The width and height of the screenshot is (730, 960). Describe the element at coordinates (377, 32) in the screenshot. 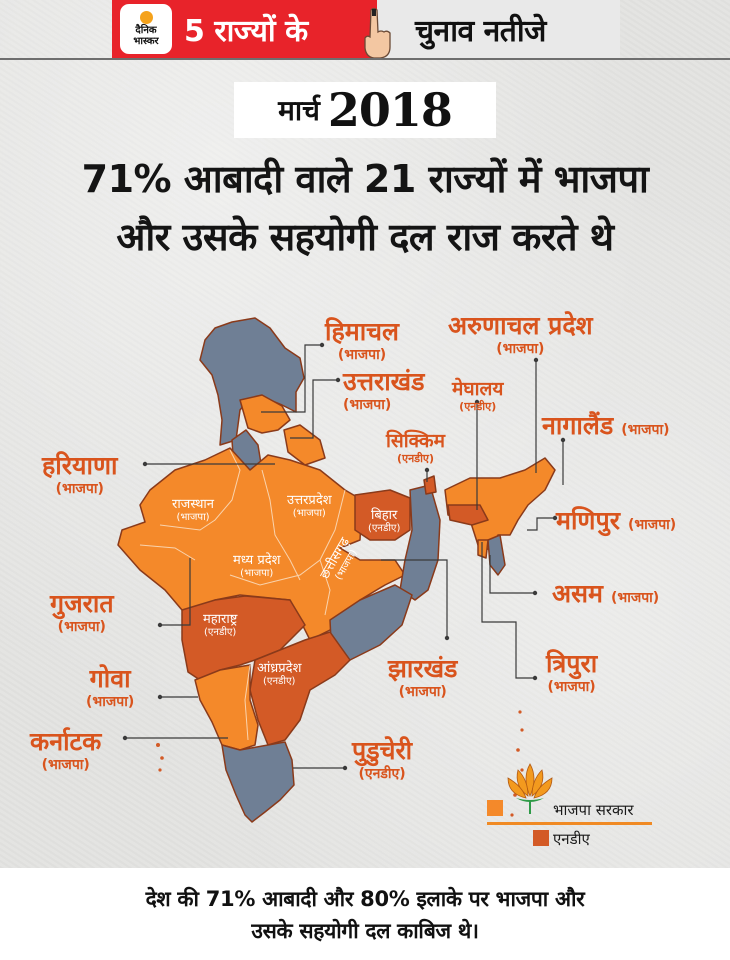

I see `voting-finger-icon` at that location.